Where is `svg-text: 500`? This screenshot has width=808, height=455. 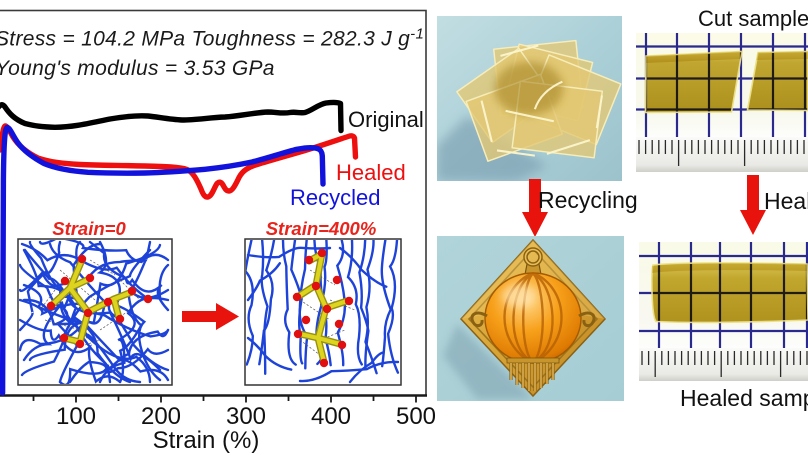 svg-text: 500 is located at coordinates (416, 416).